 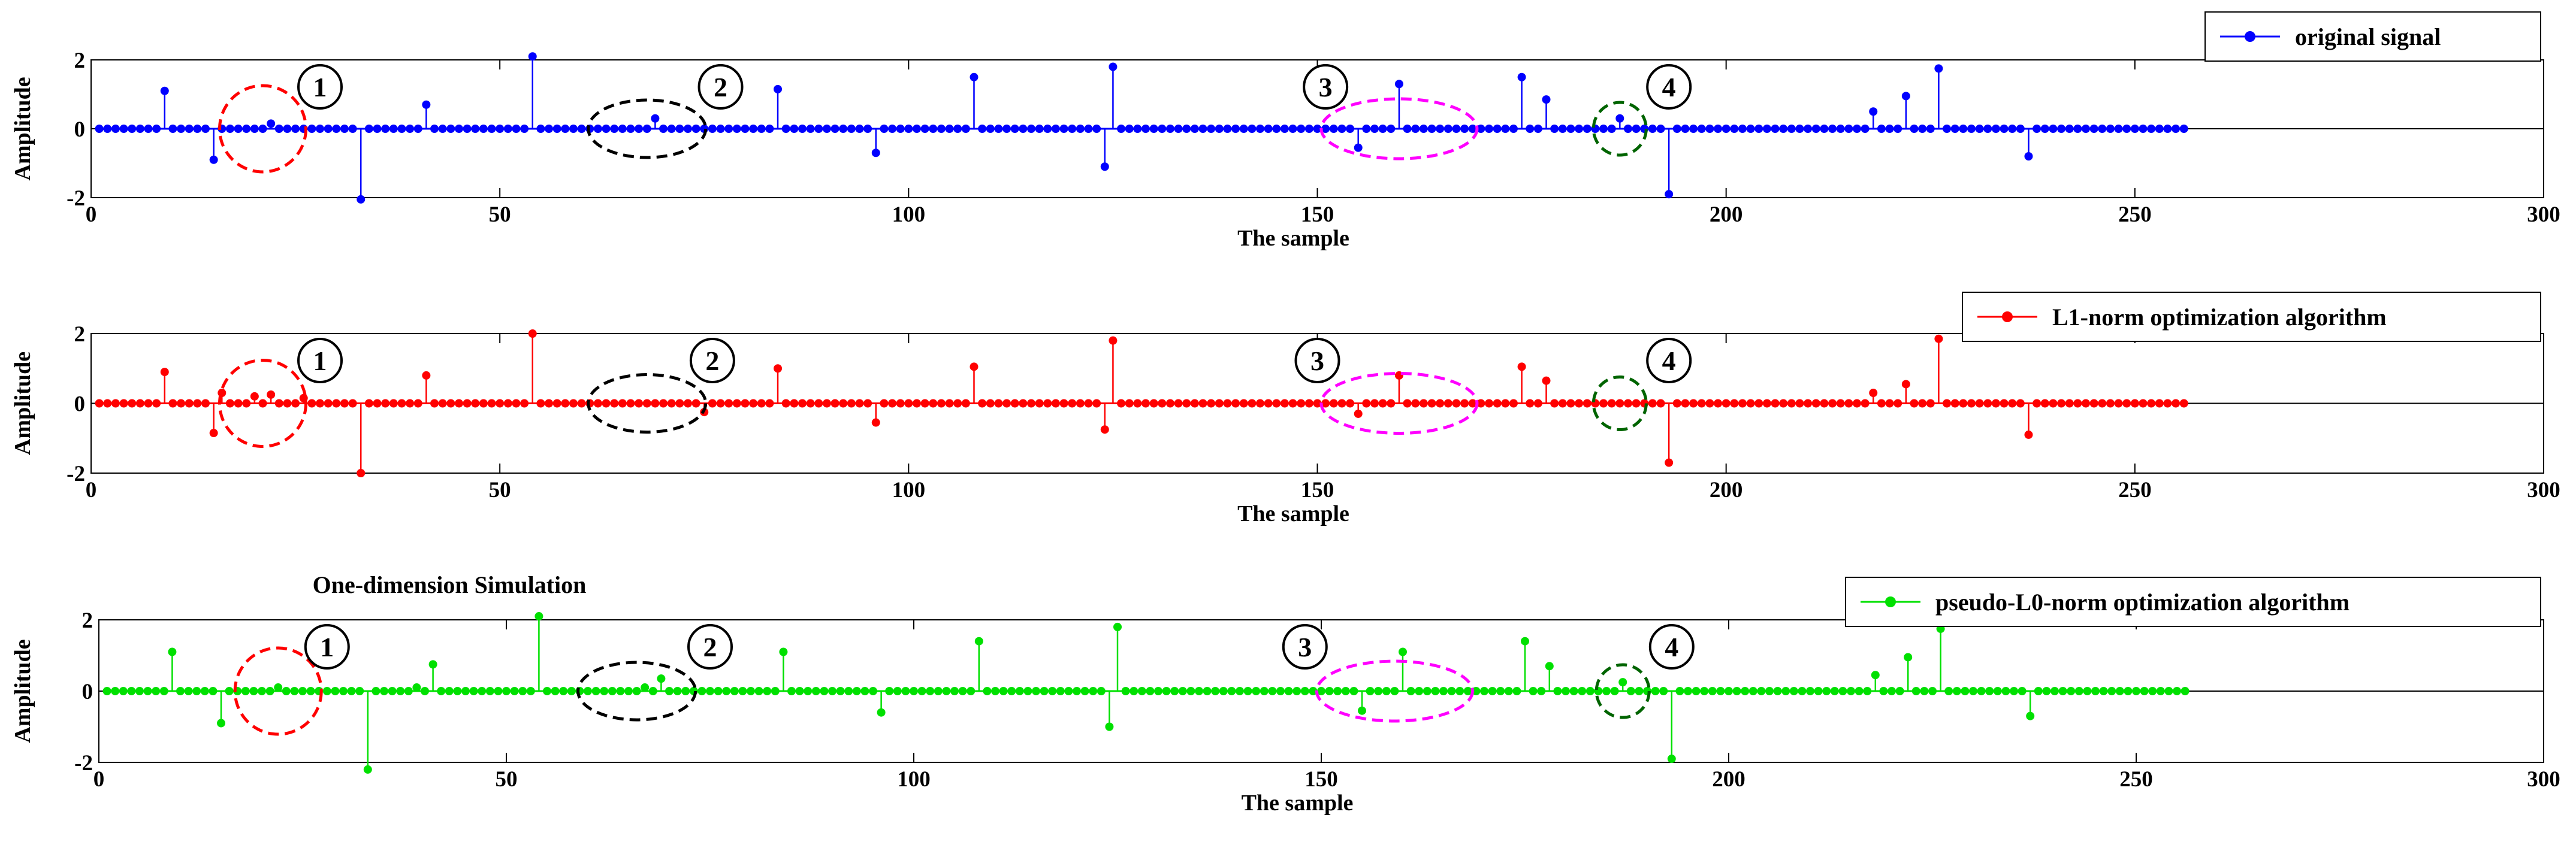 What do you see at coordinates (2220, 318) in the screenshot?
I see `legend-label: L1-norm optimization algorithm` at bounding box center [2220, 318].